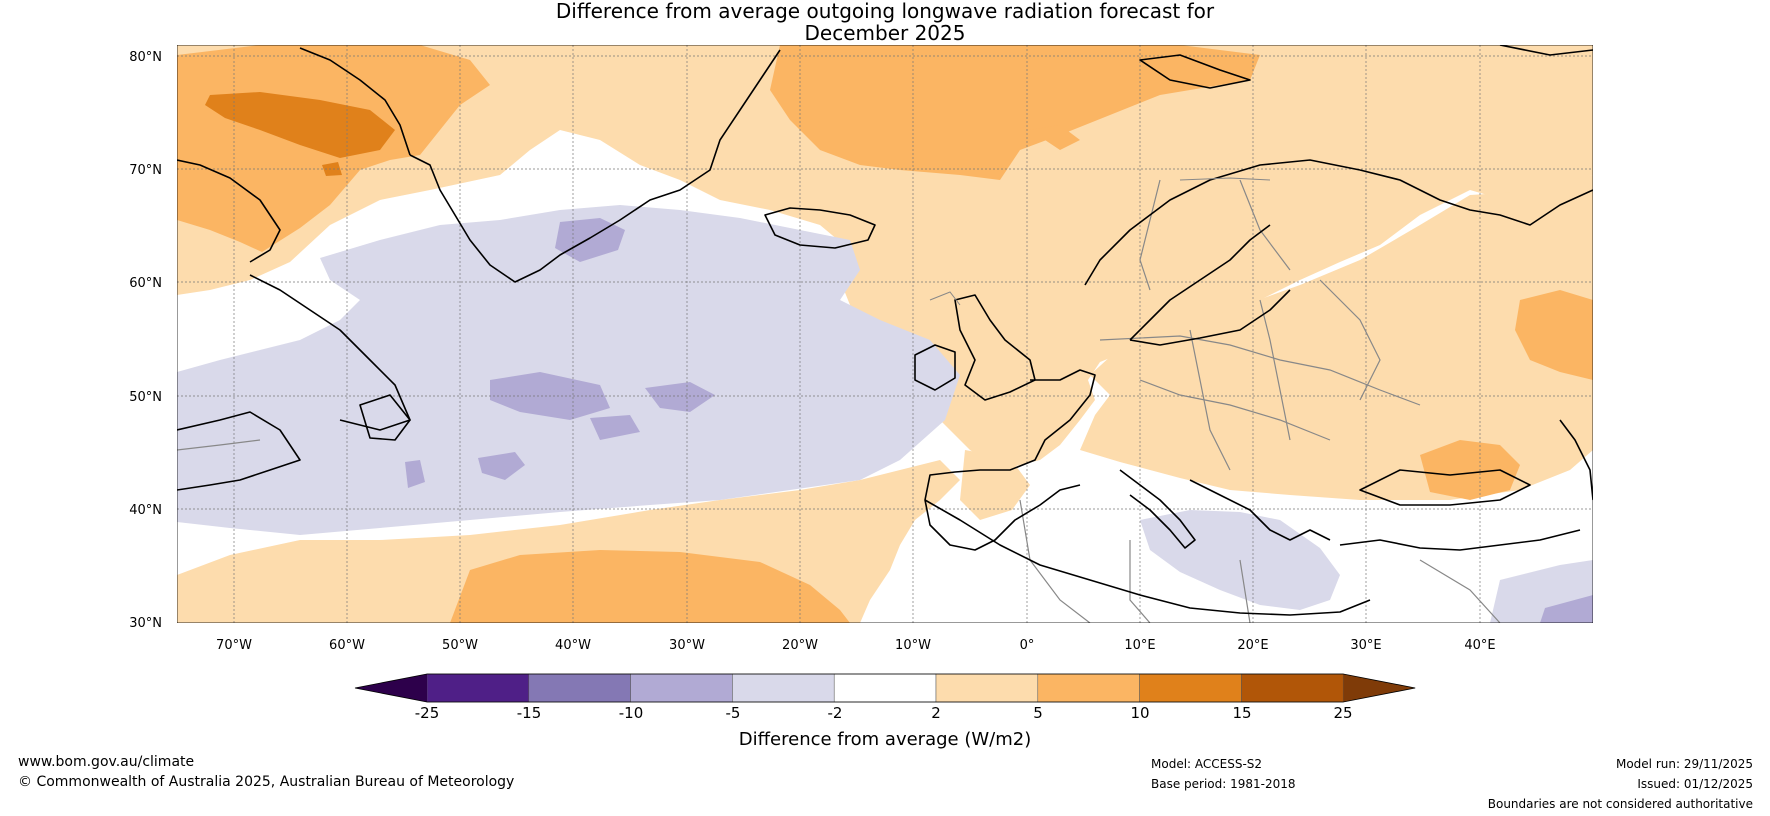 This screenshot has height=816, width=1770. I want to click on colorbar-tick-0: -25, so click(427, 713).